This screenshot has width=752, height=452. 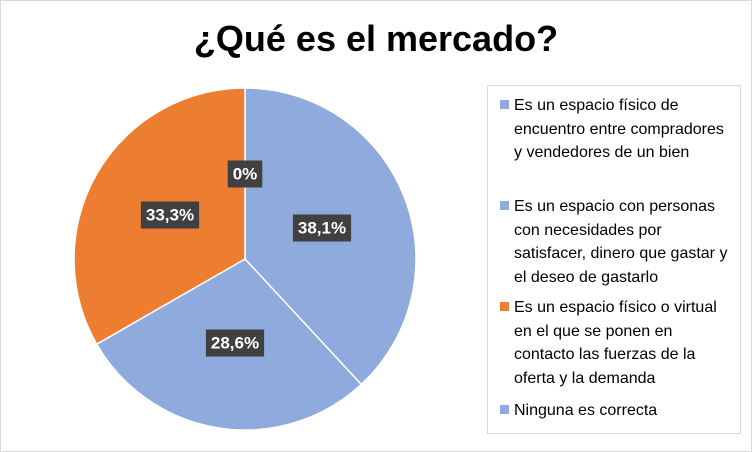 I want to click on data-label: 0%, so click(x=245, y=174).